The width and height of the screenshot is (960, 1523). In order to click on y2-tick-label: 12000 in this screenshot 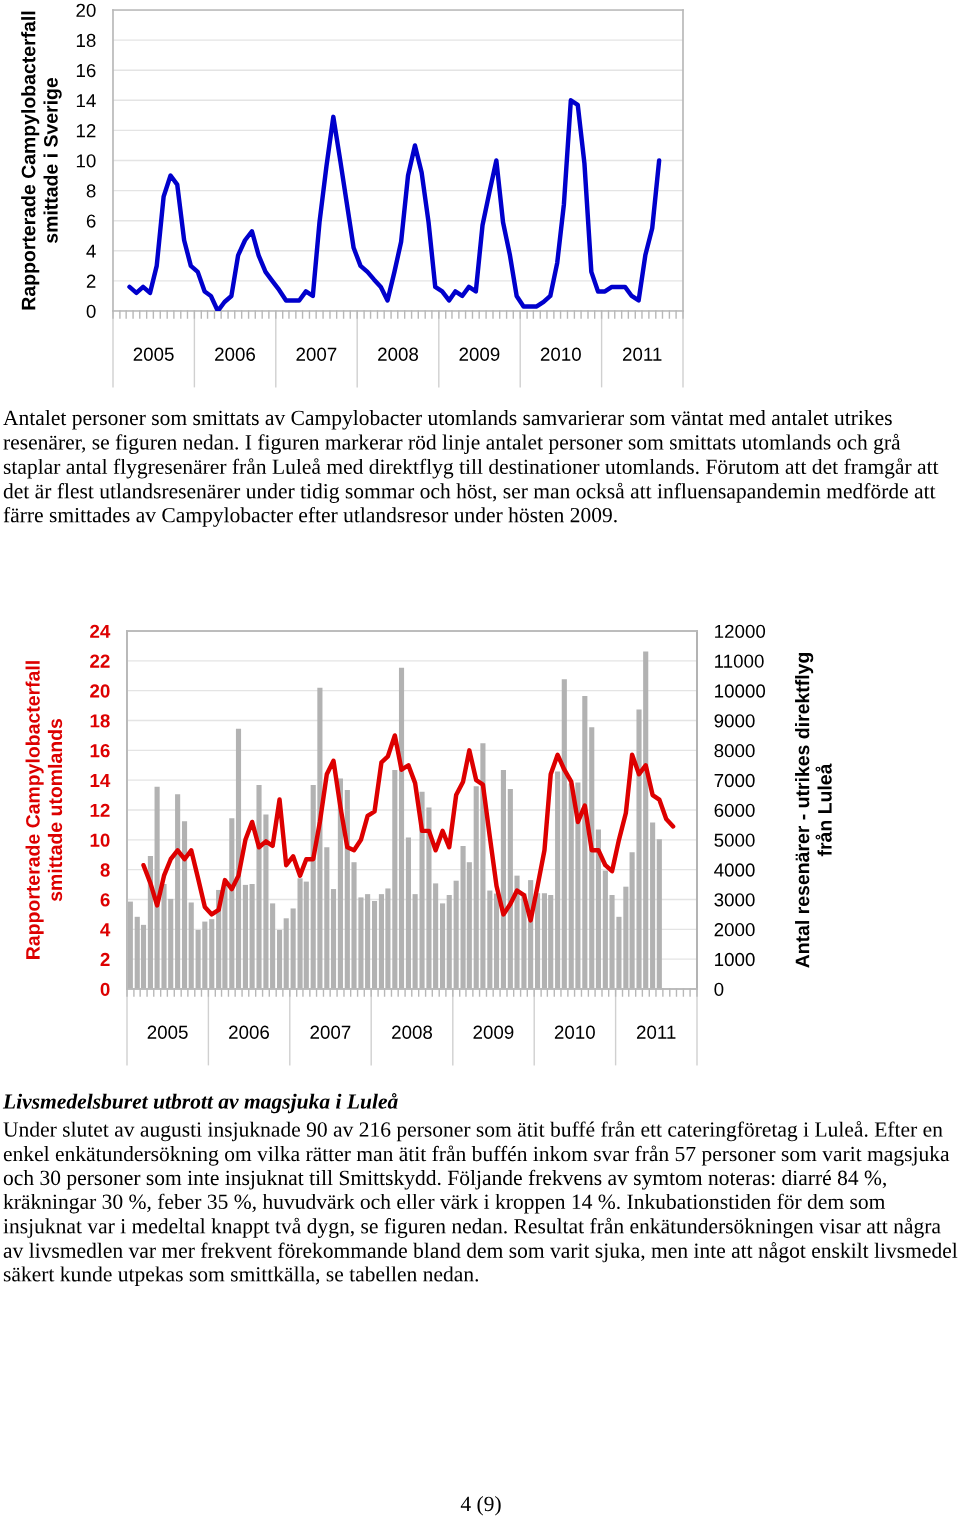, I will do `click(740, 631)`.